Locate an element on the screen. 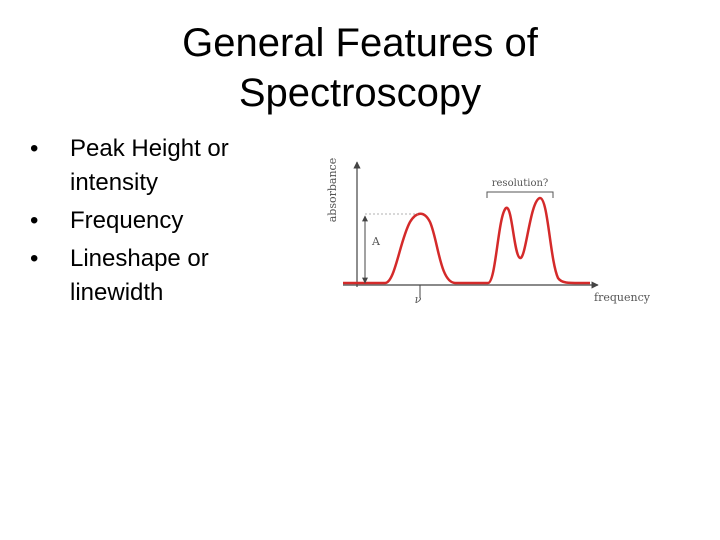 Image resolution: width=720 pixels, height=540 pixels. spectrum-curve is located at coordinates (467, 240).